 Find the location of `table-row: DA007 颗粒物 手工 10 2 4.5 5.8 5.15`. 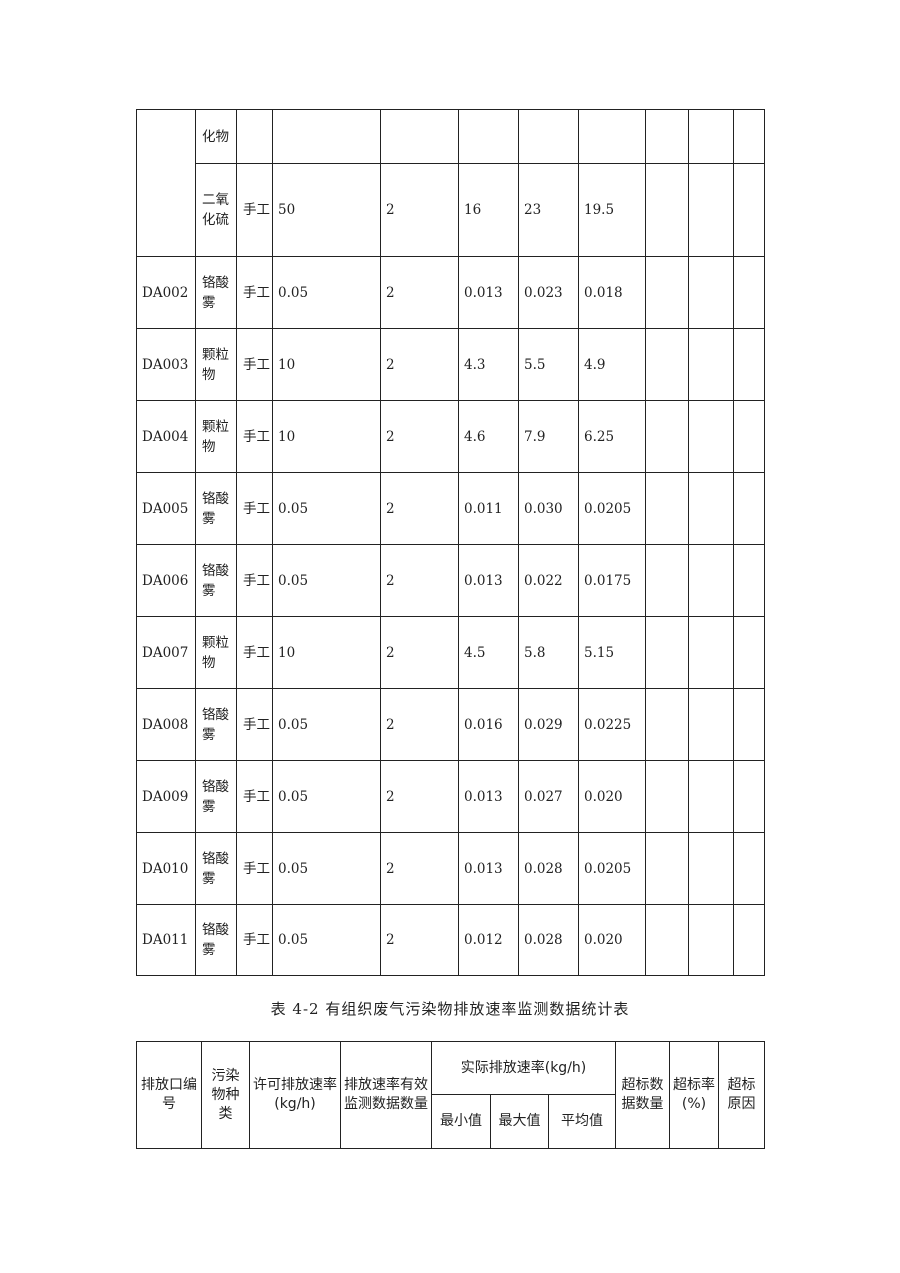

table-row: DA007 颗粒物 手工 10 2 4.5 5.8 5.15 is located at coordinates (450, 652).